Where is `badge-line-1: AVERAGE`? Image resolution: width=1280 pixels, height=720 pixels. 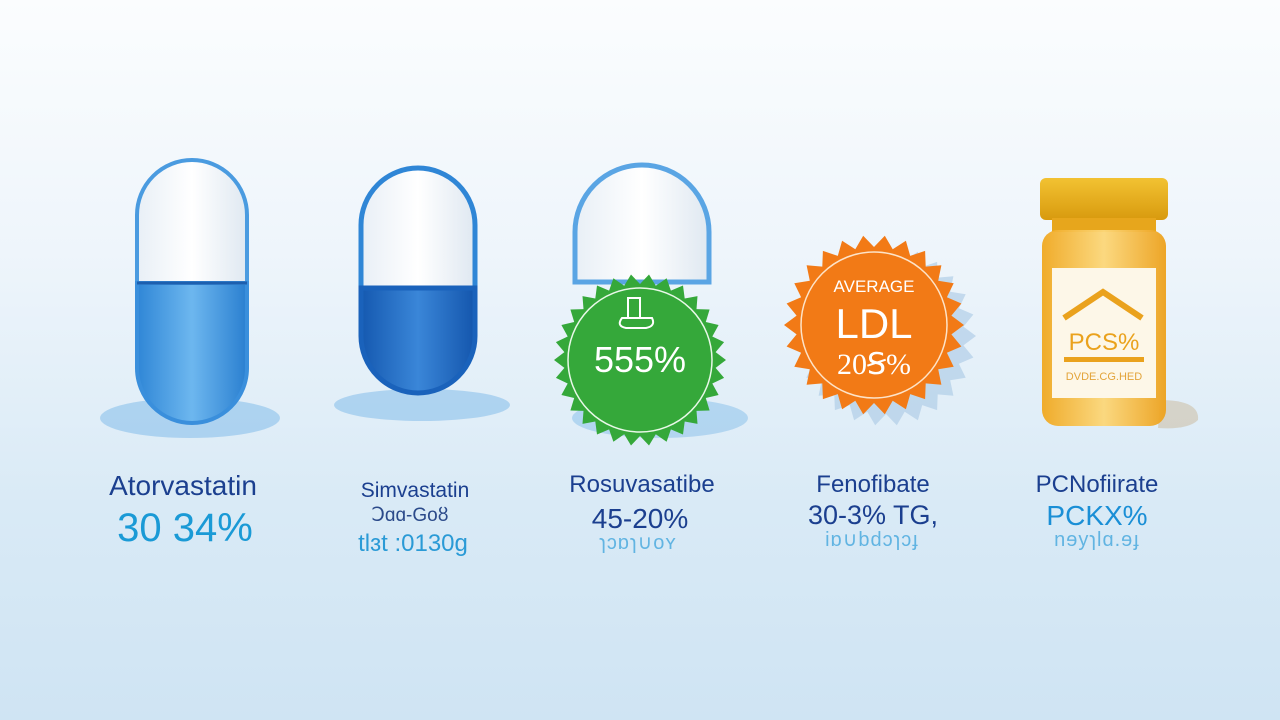
badge-line-1: AVERAGE is located at coordinates (874, 286).